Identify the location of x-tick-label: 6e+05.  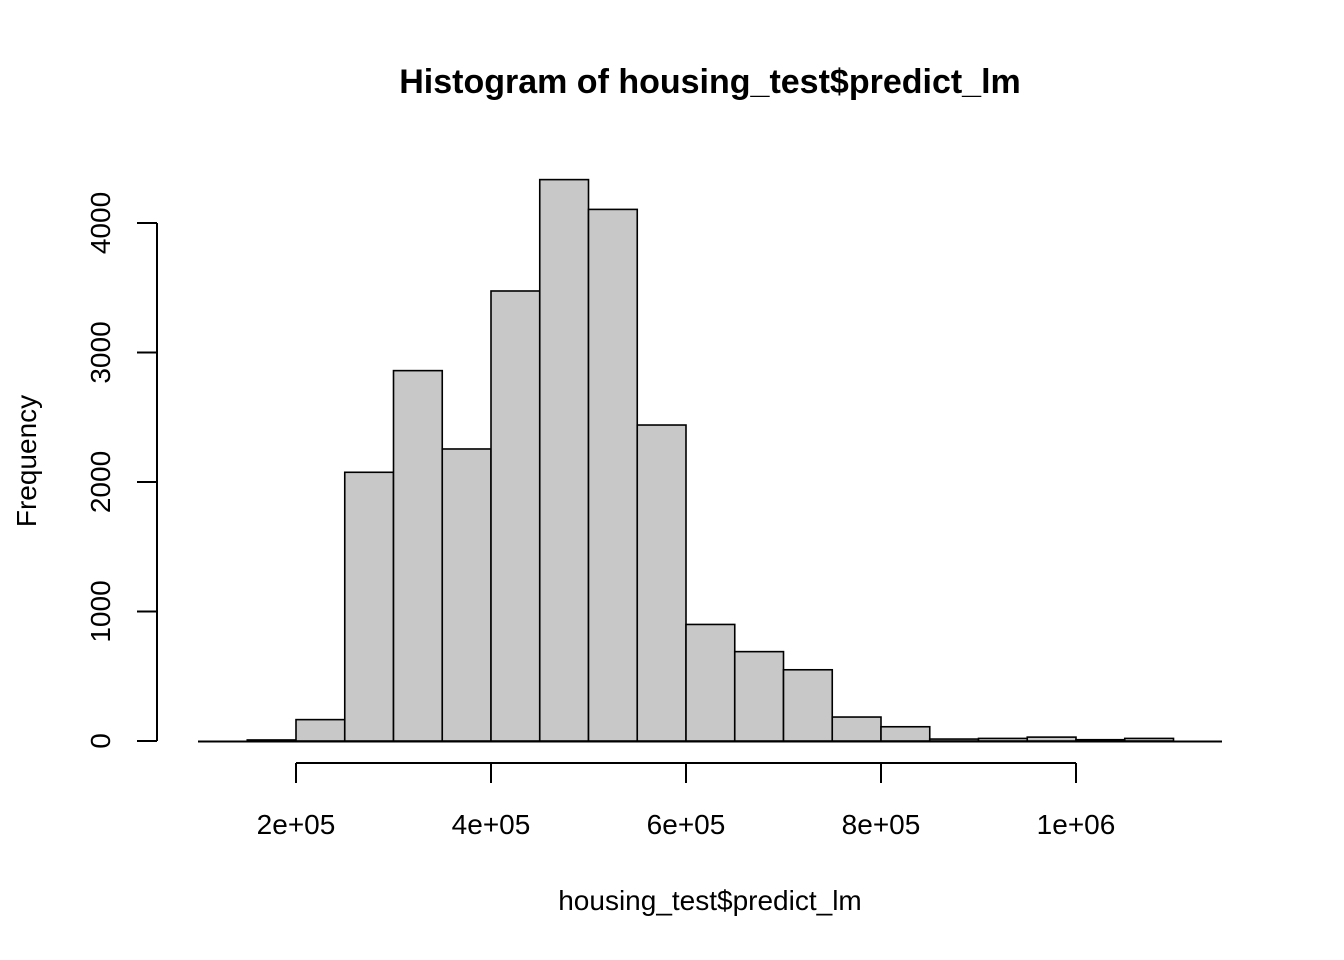
(686, 824).